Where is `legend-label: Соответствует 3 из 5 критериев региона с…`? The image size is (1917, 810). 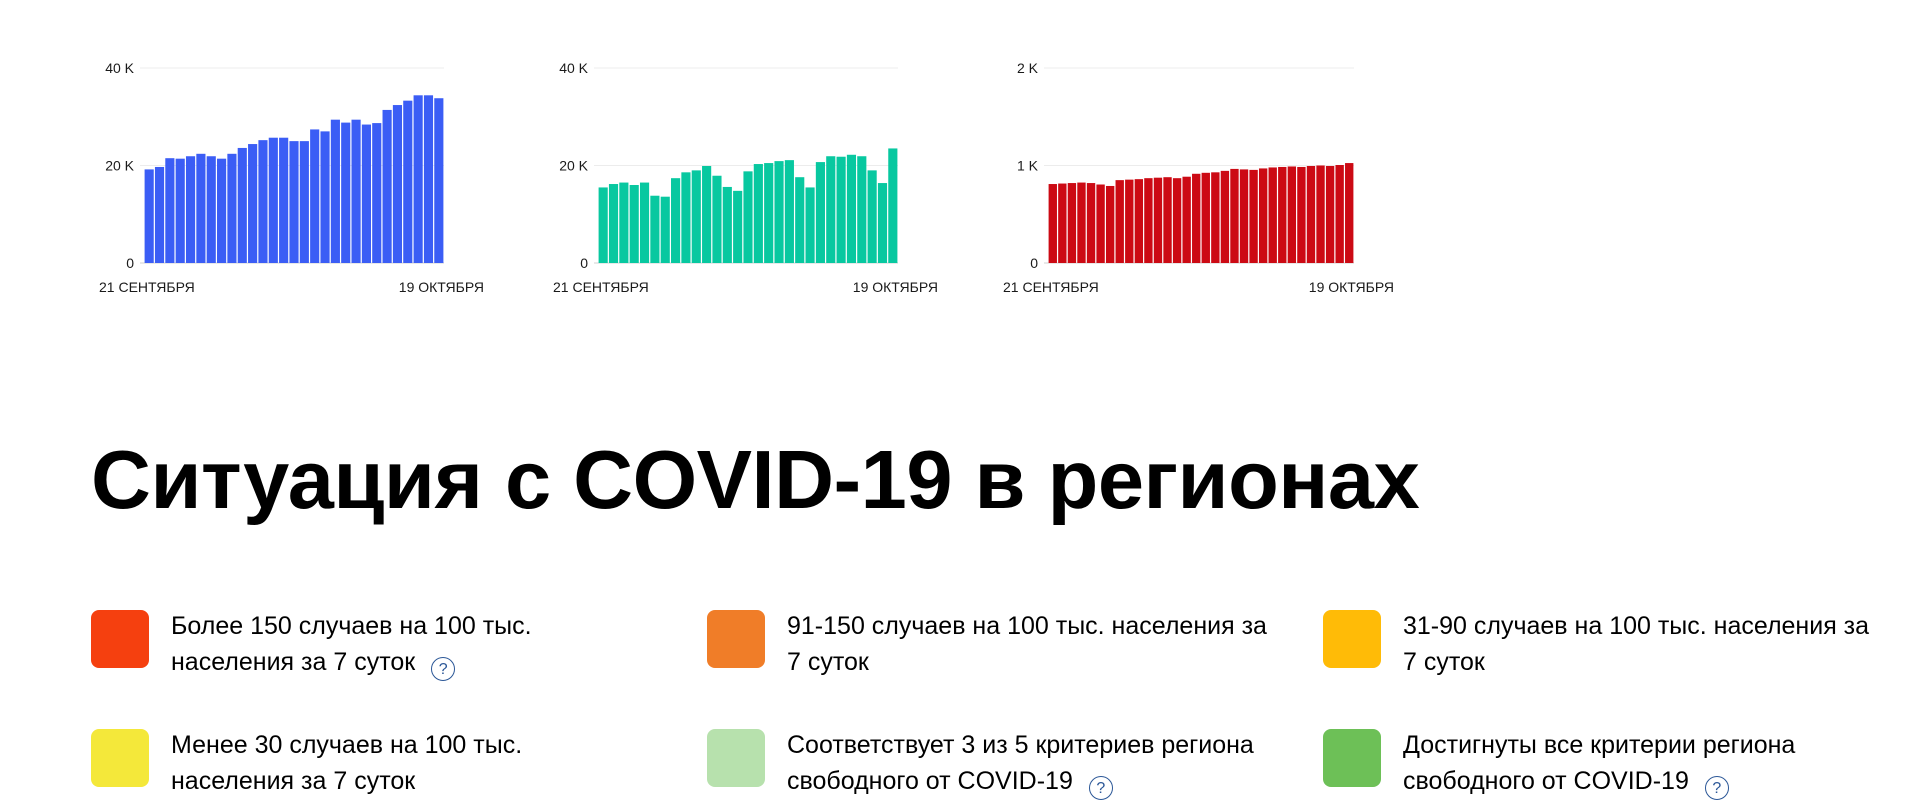 legend-label: Соответствует 3 из 5 критериев региона с… is located at coordinates (1027, 763).